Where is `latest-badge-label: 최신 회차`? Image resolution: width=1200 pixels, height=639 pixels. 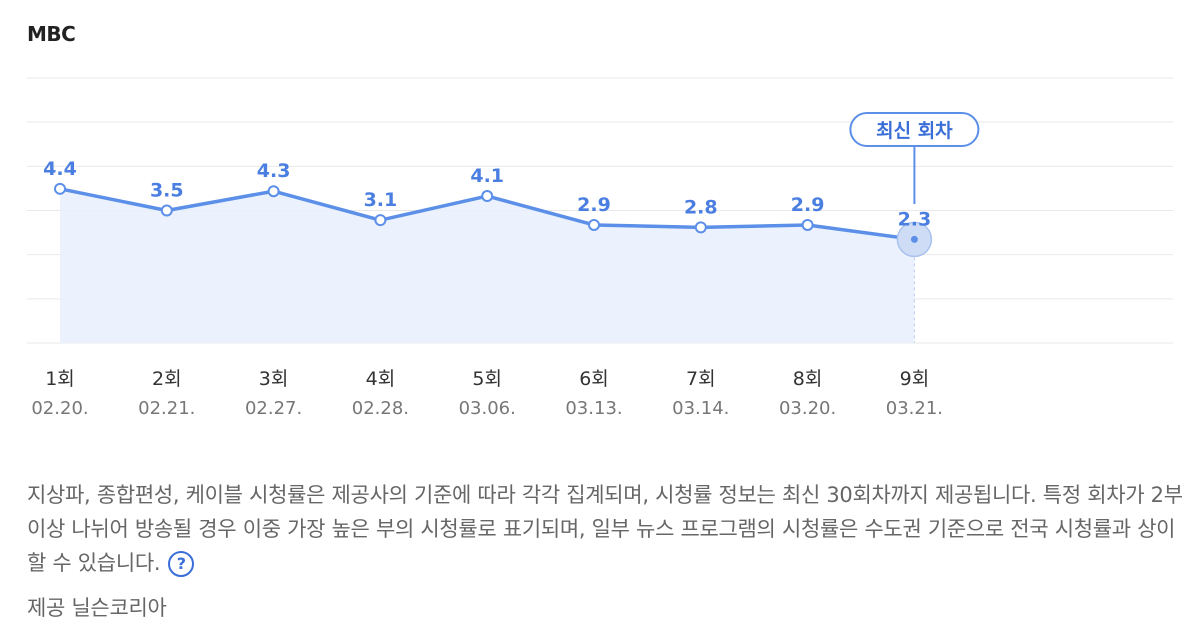 latest-badge-label: 최신 회차 is located at coordinates (914, 131).